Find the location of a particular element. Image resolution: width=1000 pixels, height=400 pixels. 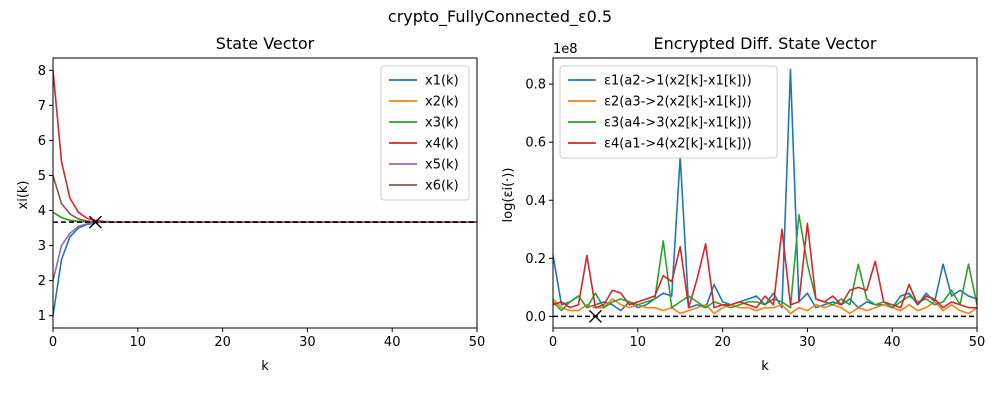

left-chart-ylabel: xi(k) is located at coordinates (23, 195).